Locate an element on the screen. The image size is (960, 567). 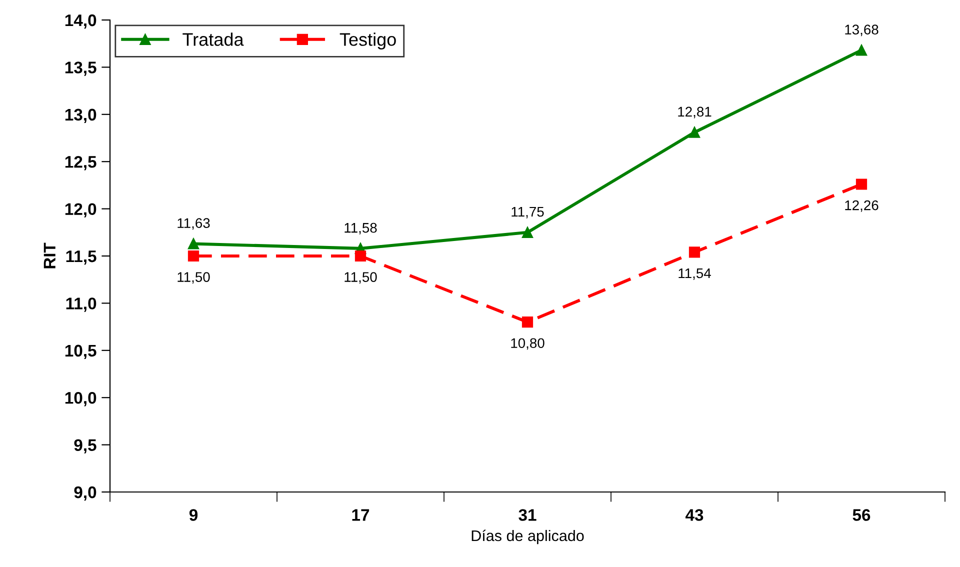
x-tick-label: 17 is located at coordinates (361, 515).